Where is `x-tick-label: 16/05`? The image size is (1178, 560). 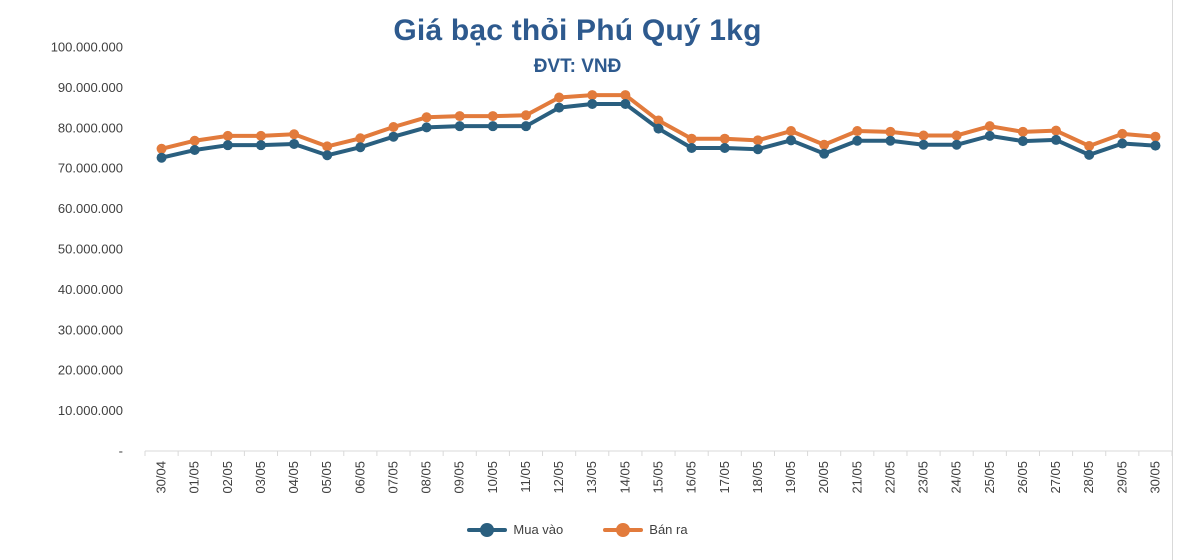
x-tick-label: 16/05 is located at coordinates (691, 477).